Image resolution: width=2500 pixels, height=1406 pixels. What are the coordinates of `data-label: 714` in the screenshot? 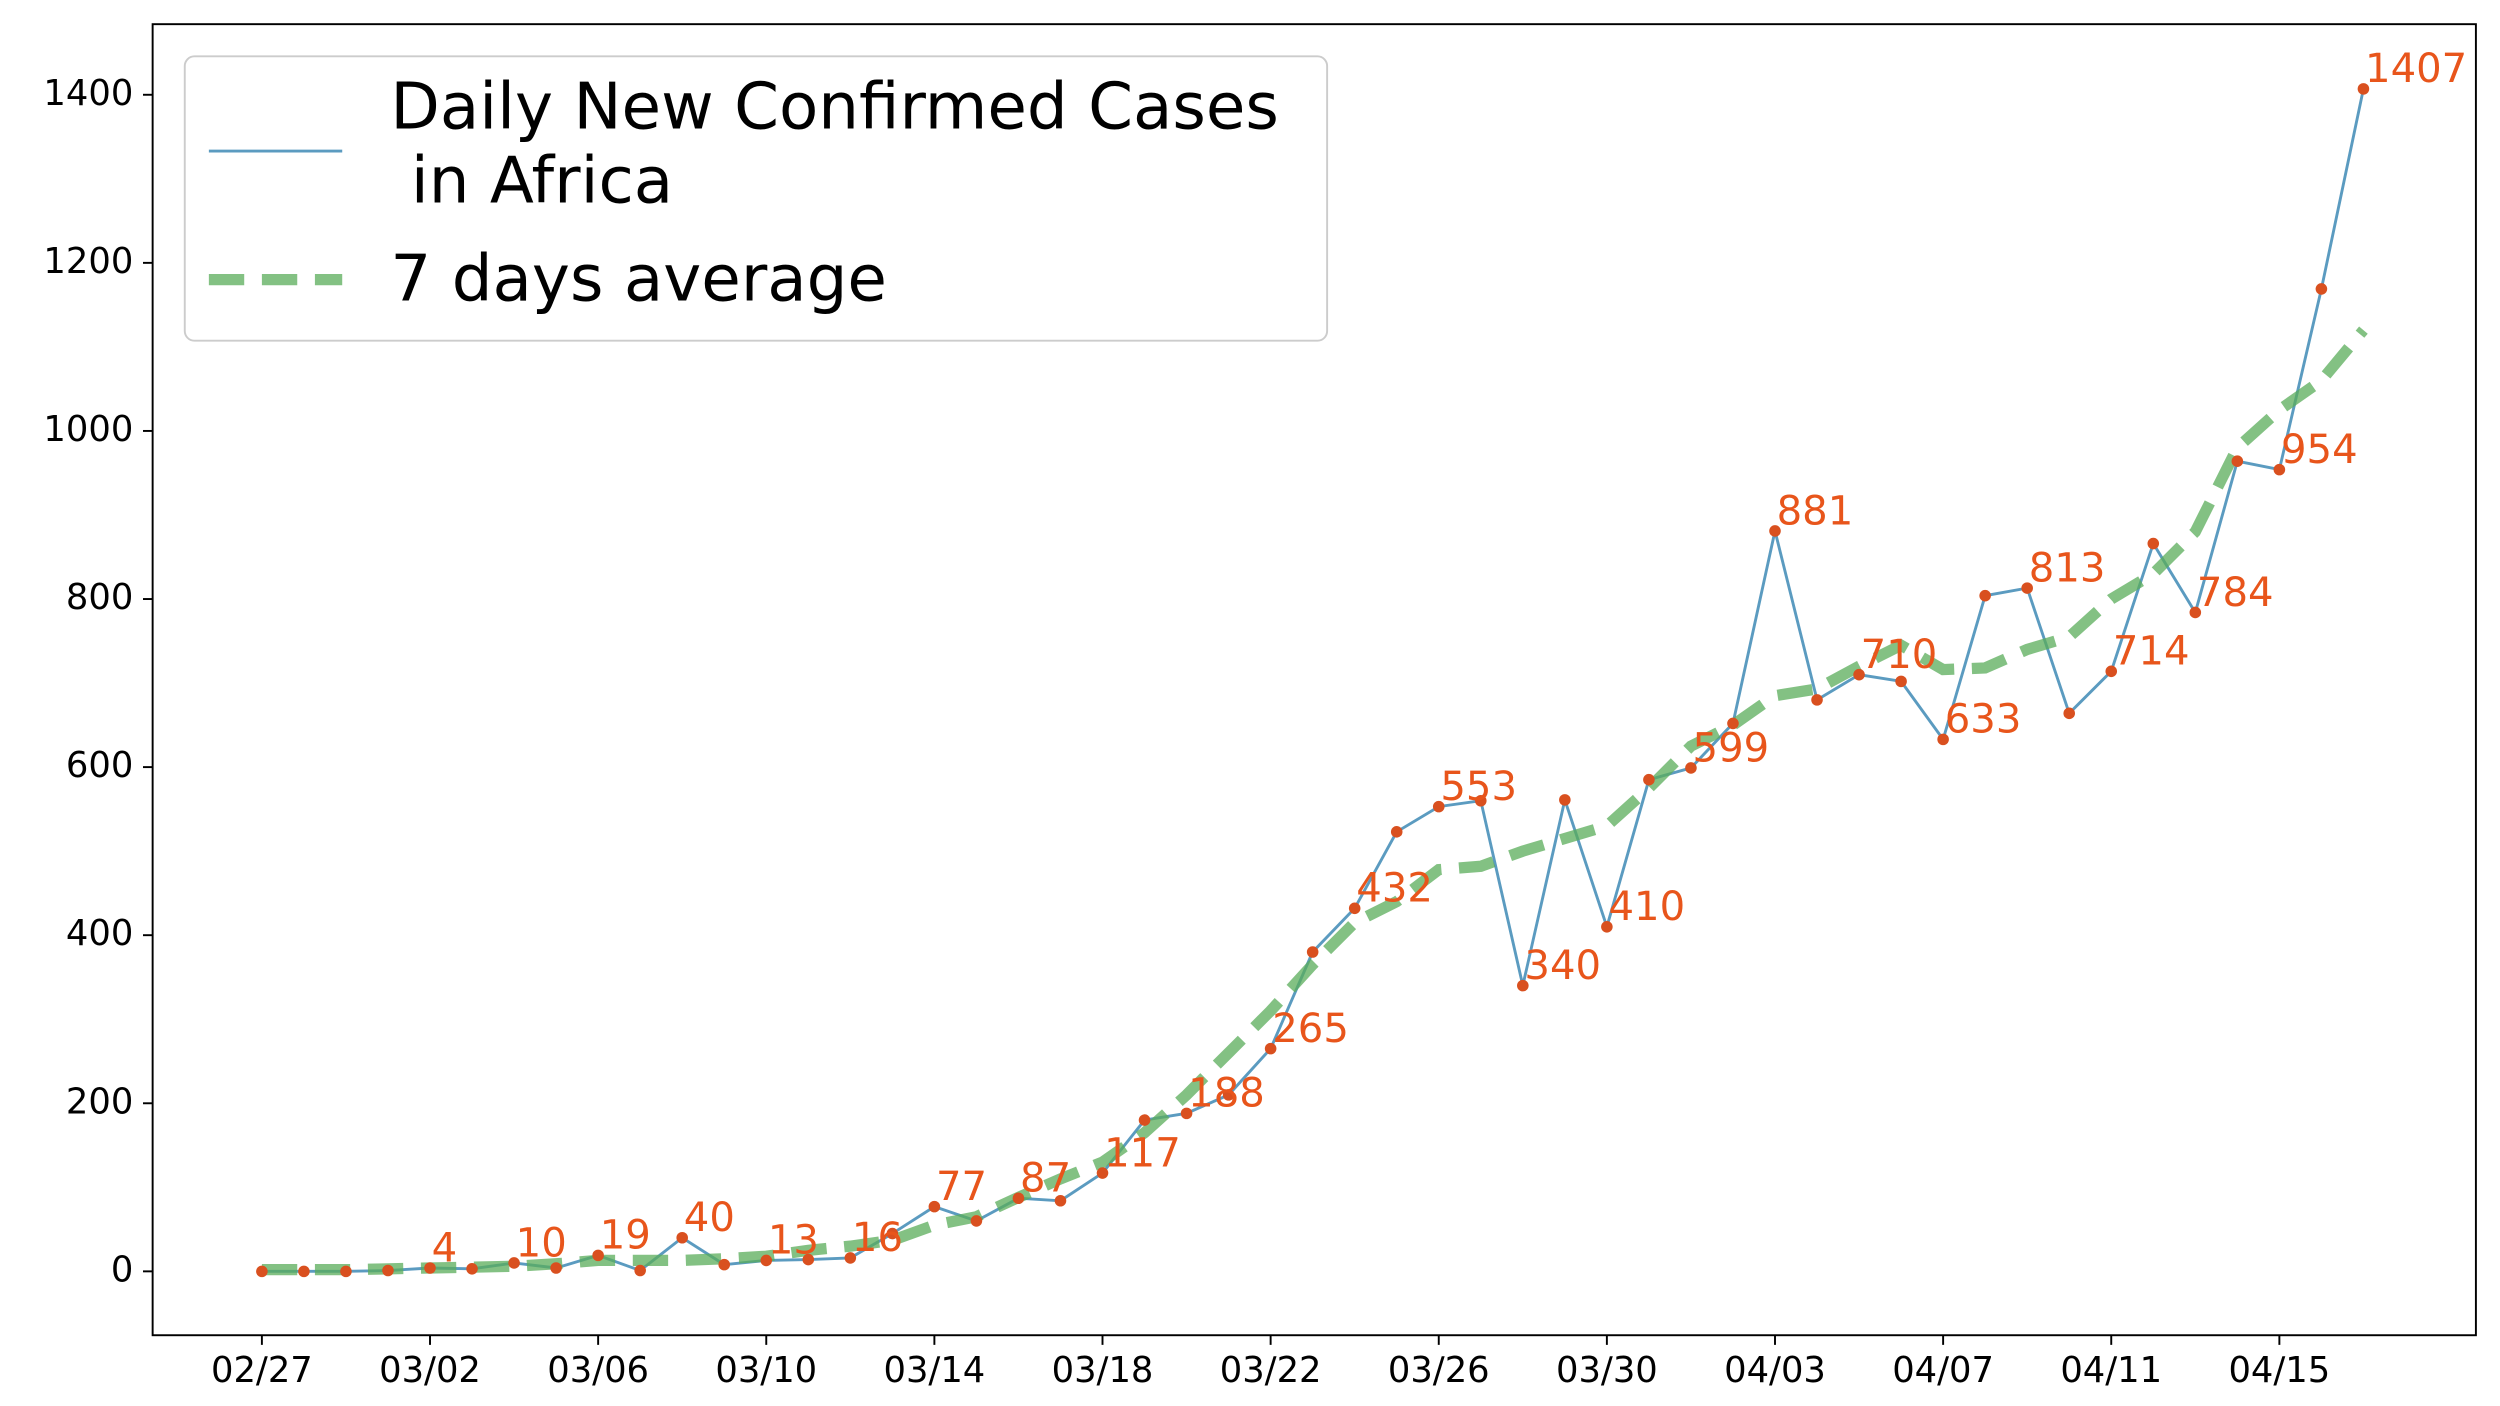 It's located at (2151, 652).